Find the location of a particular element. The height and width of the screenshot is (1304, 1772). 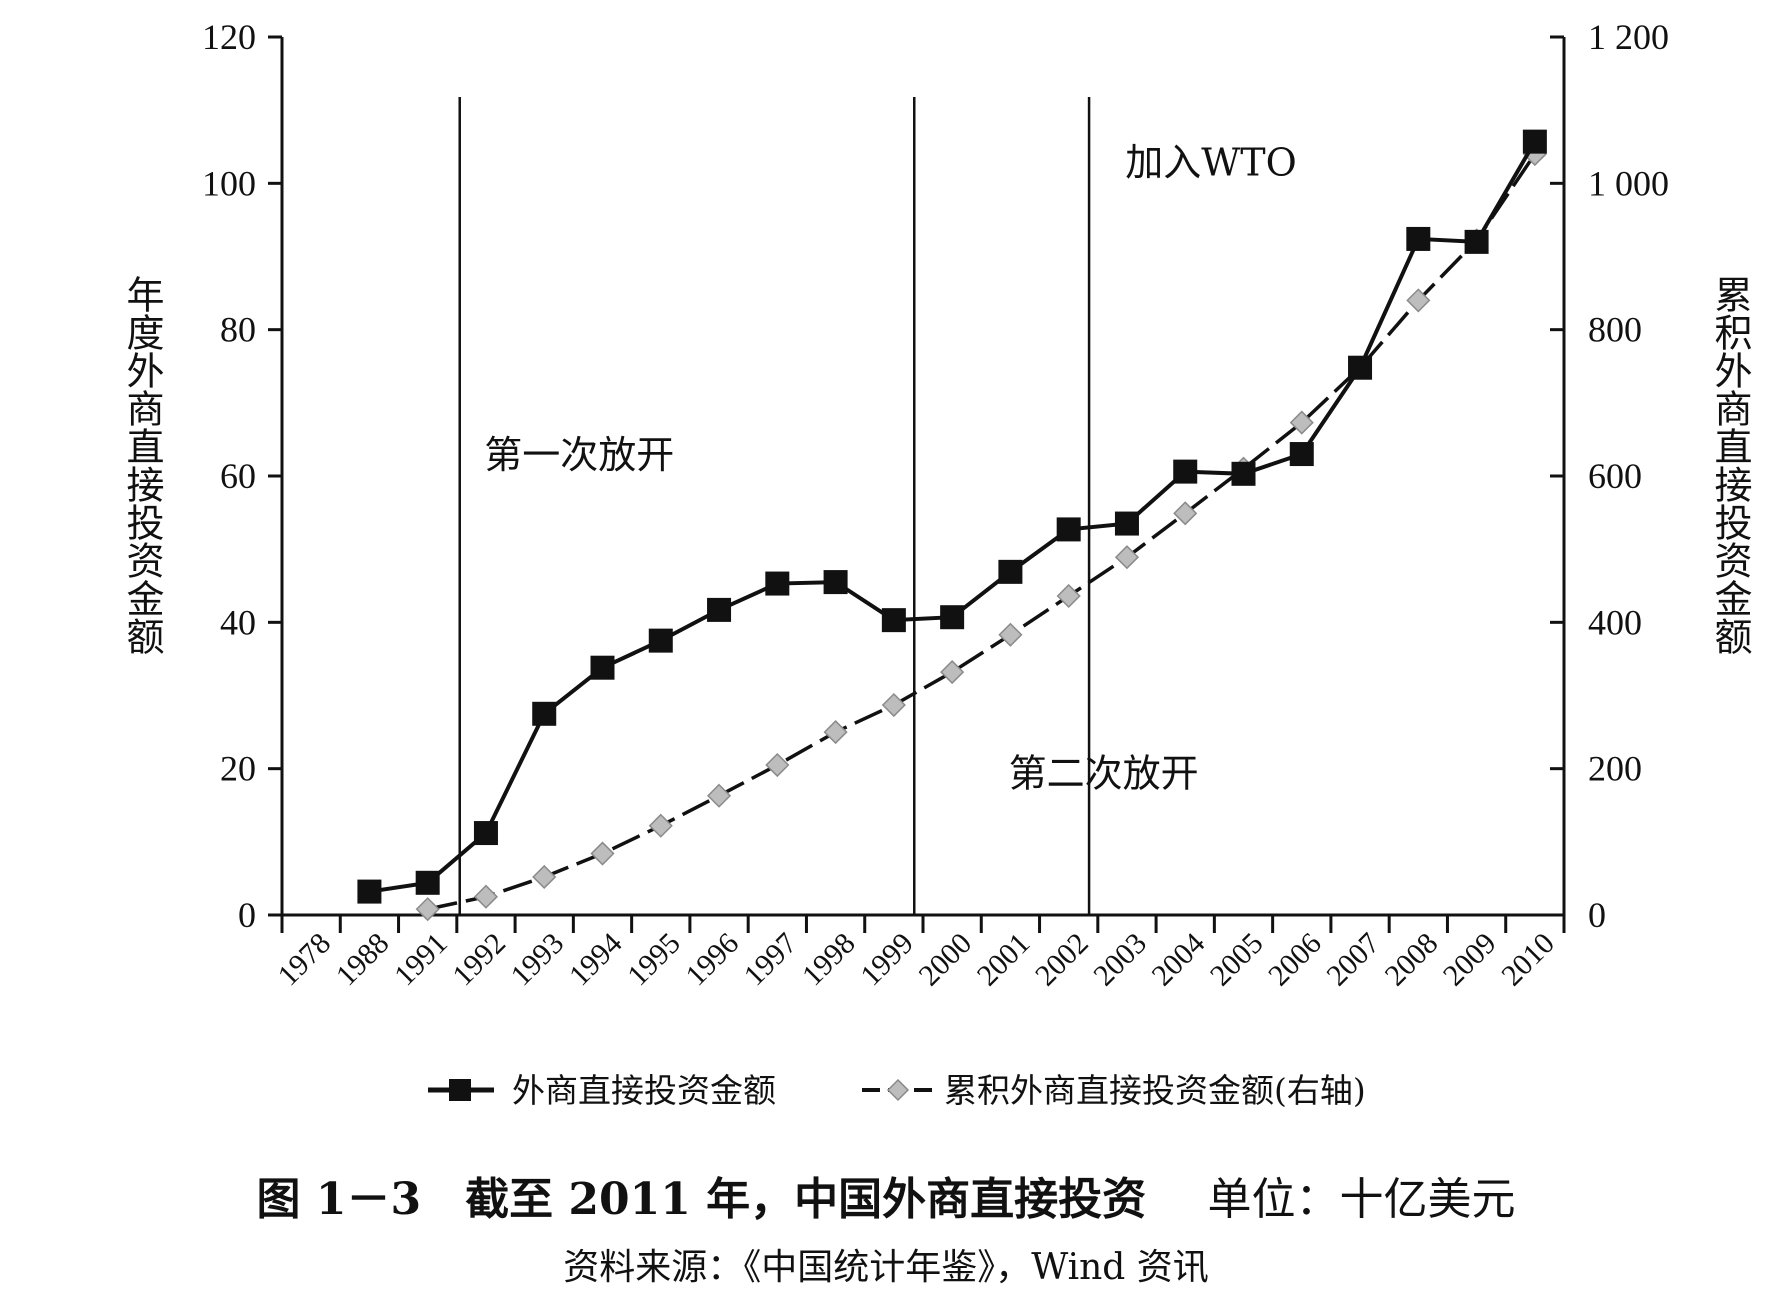

chart-annotation: 第二次放开 is located at coordinates (1104, 773).